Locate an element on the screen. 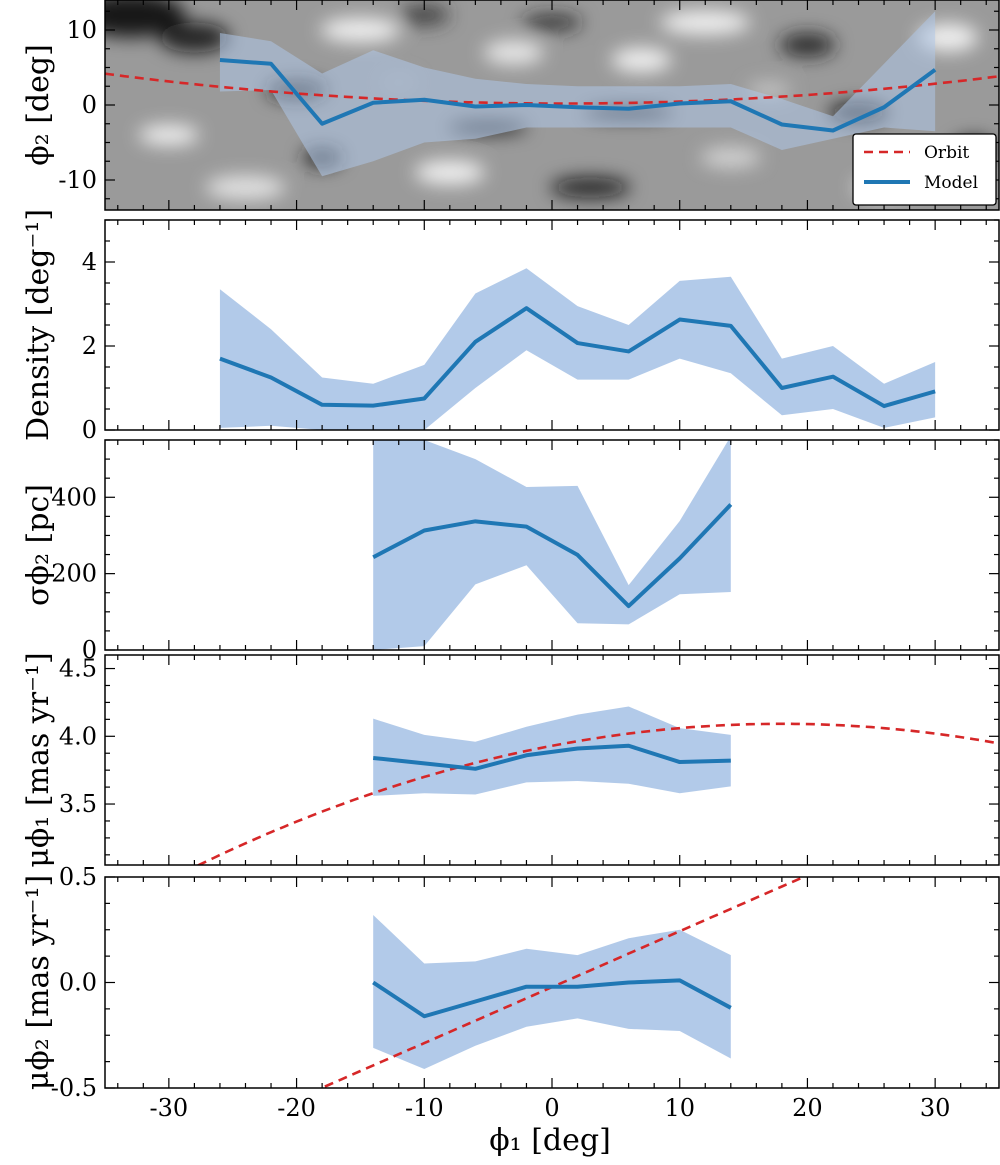  mu-phi2-y-tick-label: 0.0 is located at coordinates (78, 983).